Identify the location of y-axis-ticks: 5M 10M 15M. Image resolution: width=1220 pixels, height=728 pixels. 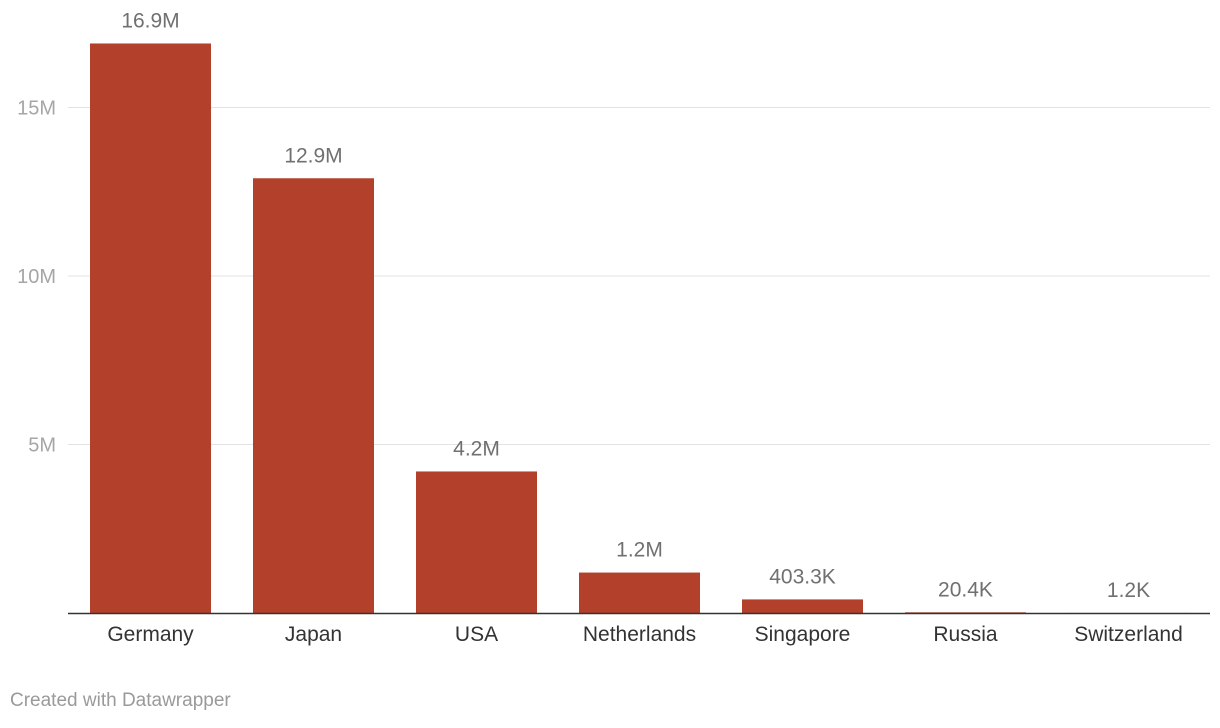
(36, 277).